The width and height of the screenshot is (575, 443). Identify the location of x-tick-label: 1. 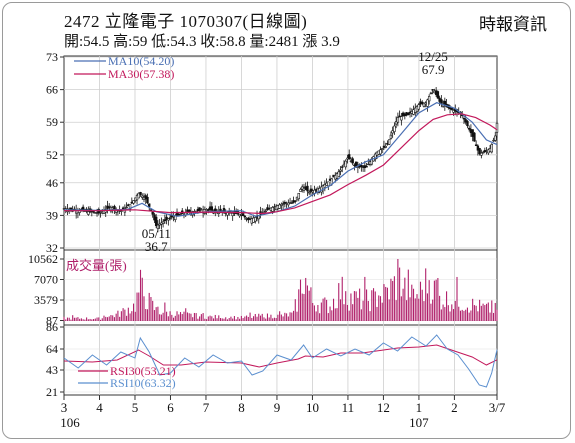
(419, 407).